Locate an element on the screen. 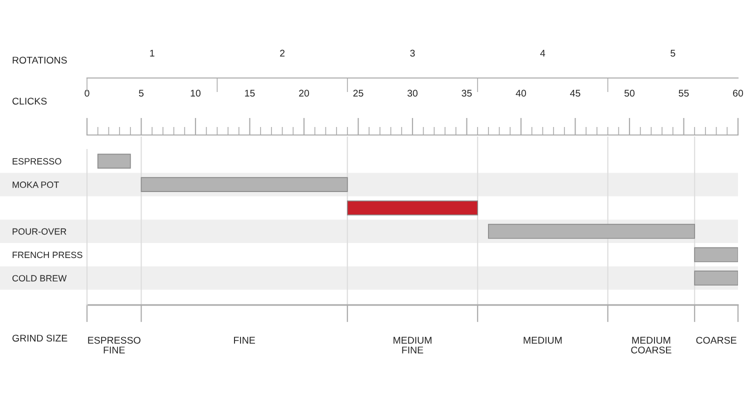  x-tick-label: 25 is located at coordinates (358, 93).